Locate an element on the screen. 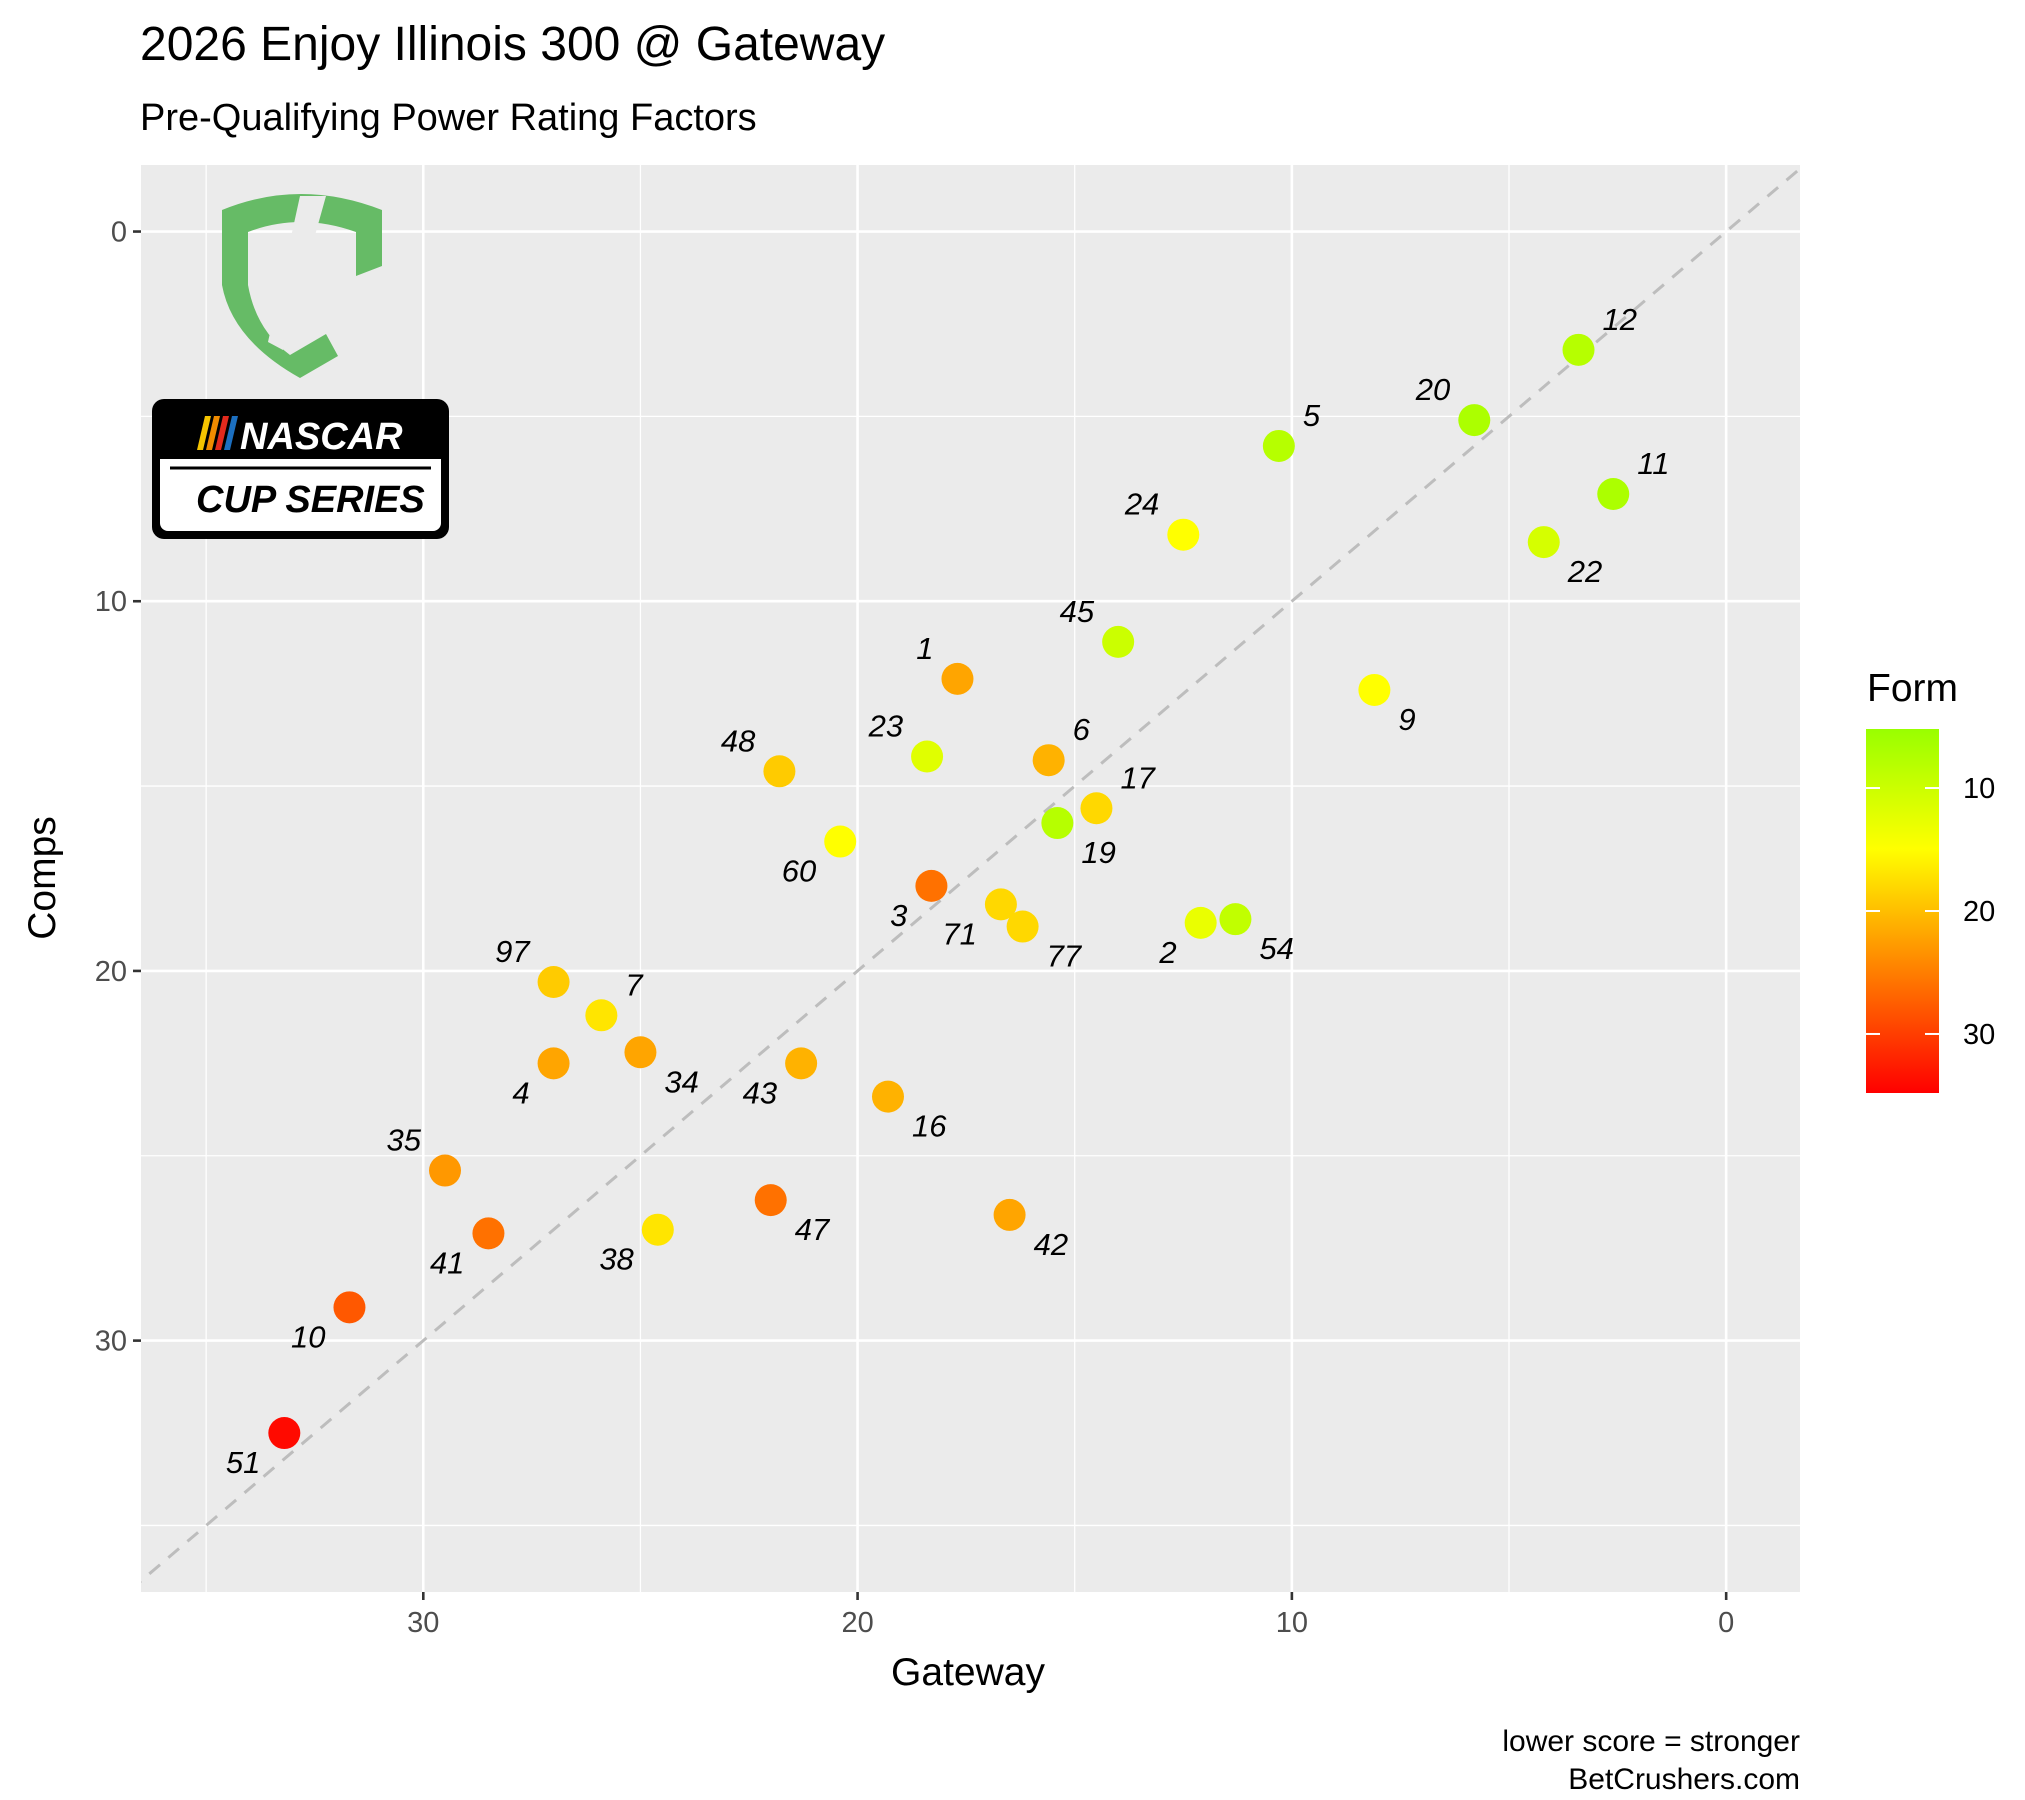 The width and height of the screenshot is (2025, 1800). point-label-car-35: 35 is located at coordinates (404, 1140).